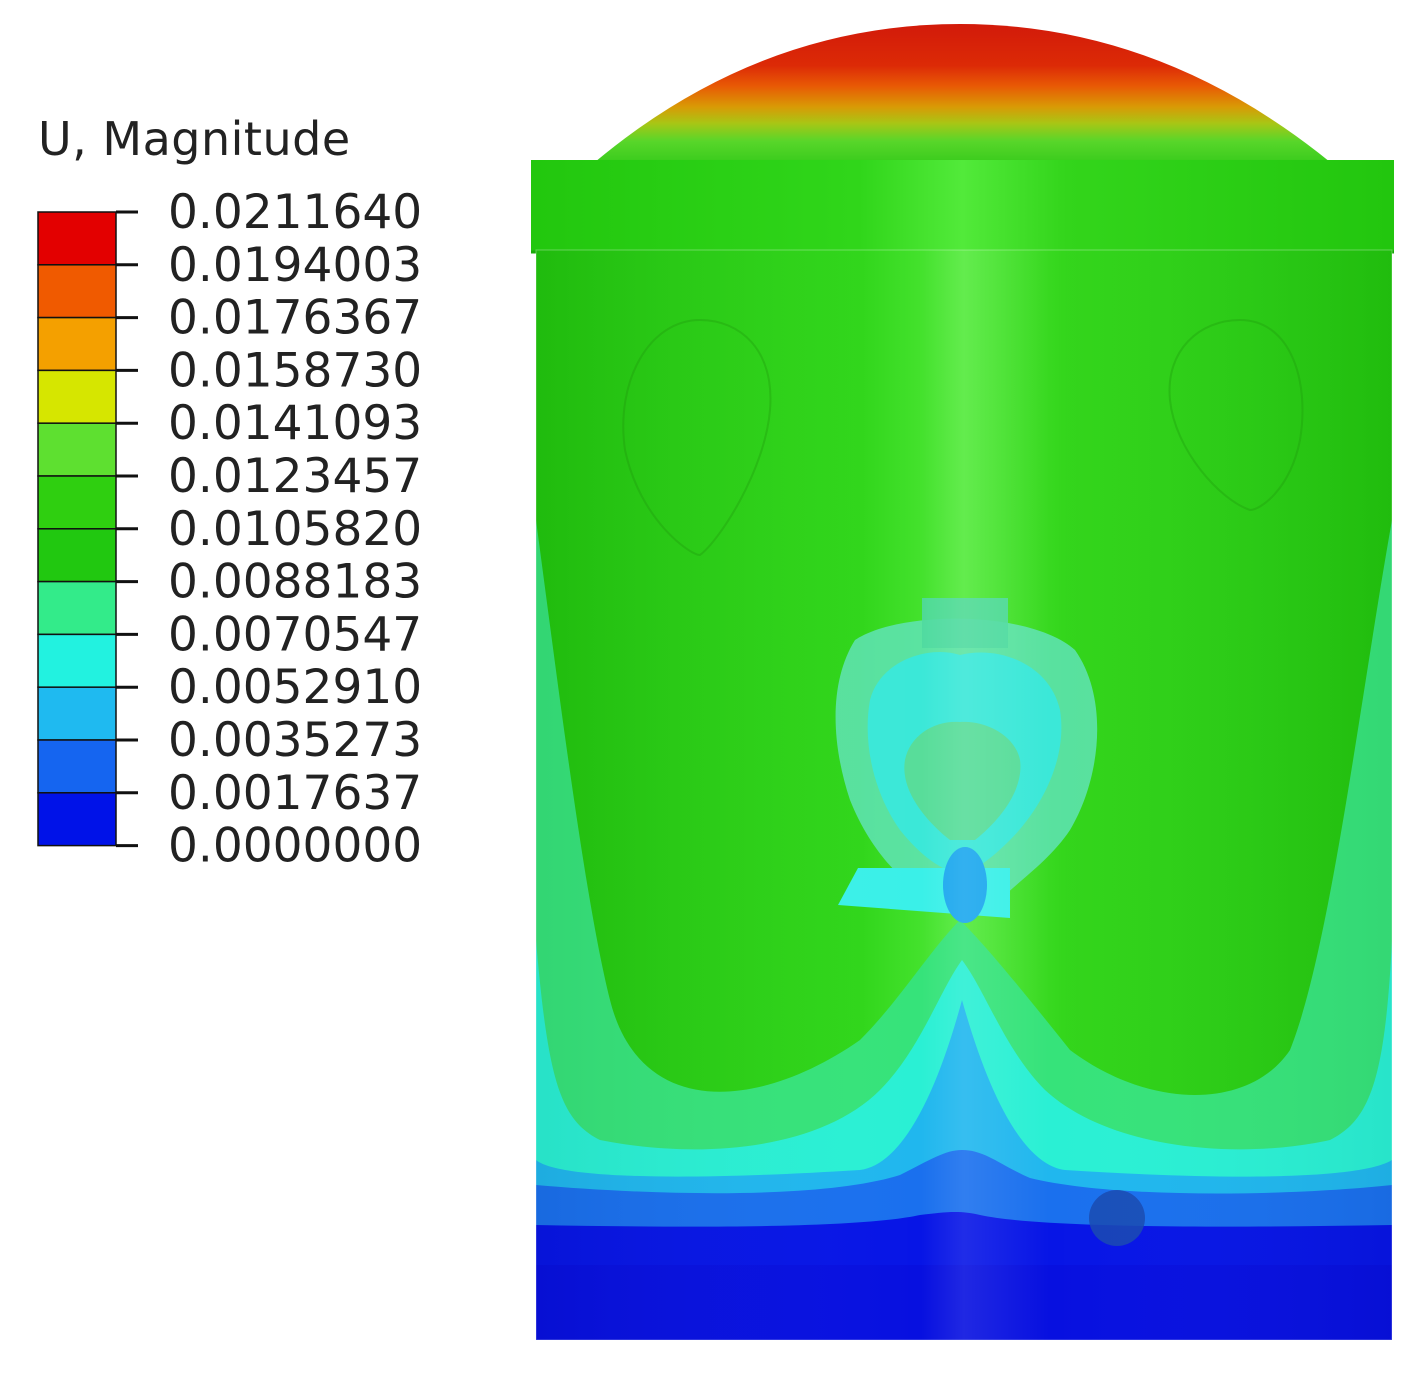 The height and width of the screenshot is (1375, 1426). What do you see at coordinates (962, 93) in the screenshot?
I see `dome-cap` at bounding box center [962, 93].